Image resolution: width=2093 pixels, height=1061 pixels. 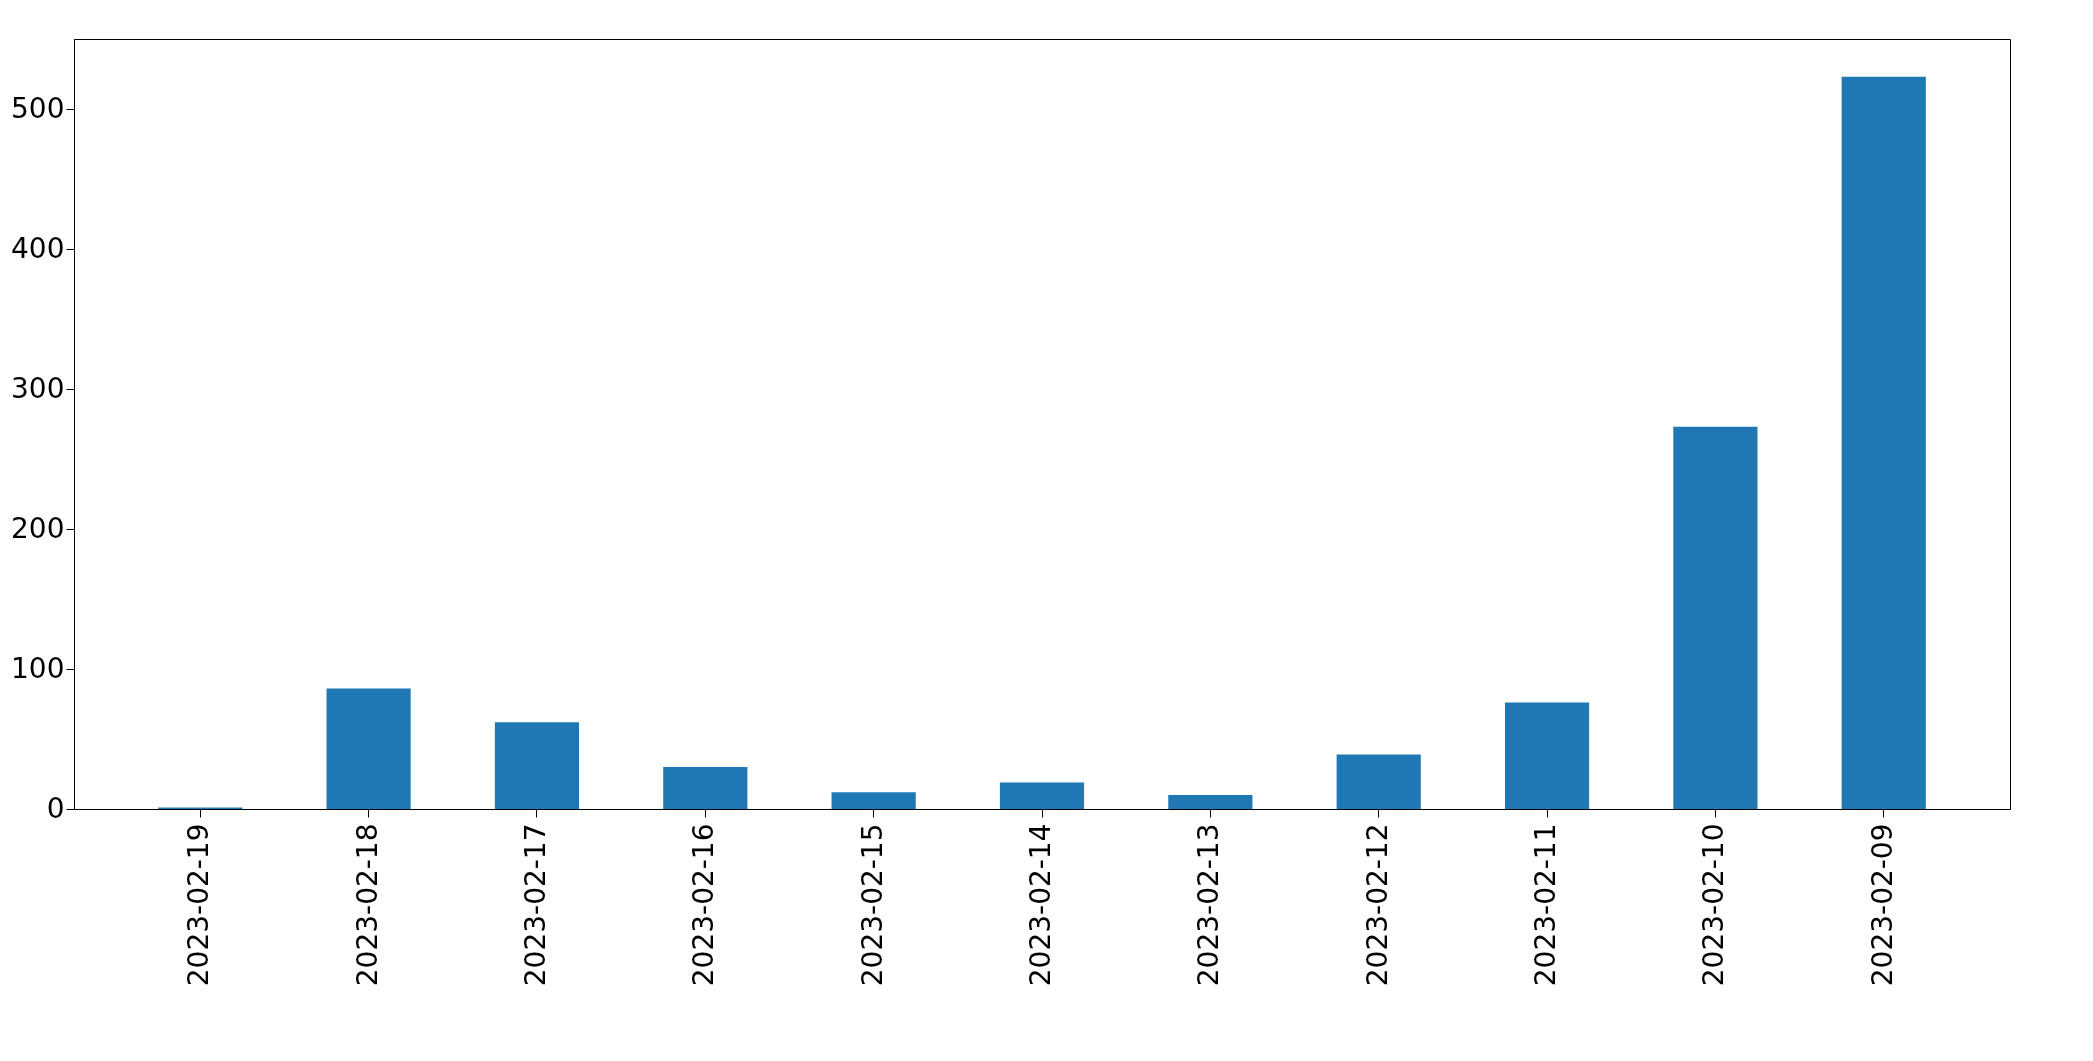 What do you see at coordinates (1209, 905) in the screenshot?
I see `x-tick-label: 2023-02-13` at bounding box center [1209, 905].